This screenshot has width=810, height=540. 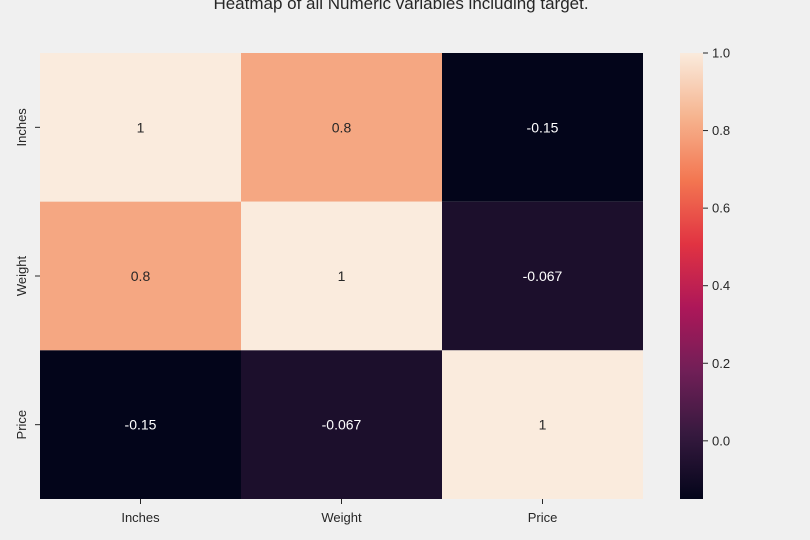 I want to click on y-axis: Inches Weight Price, so click(x=27, y=274).